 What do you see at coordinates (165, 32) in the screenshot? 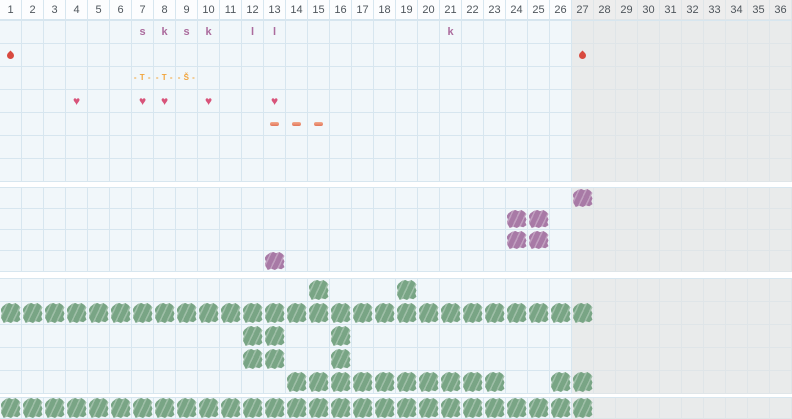
I see `day-cell: k` at bounding box center [165, 32].